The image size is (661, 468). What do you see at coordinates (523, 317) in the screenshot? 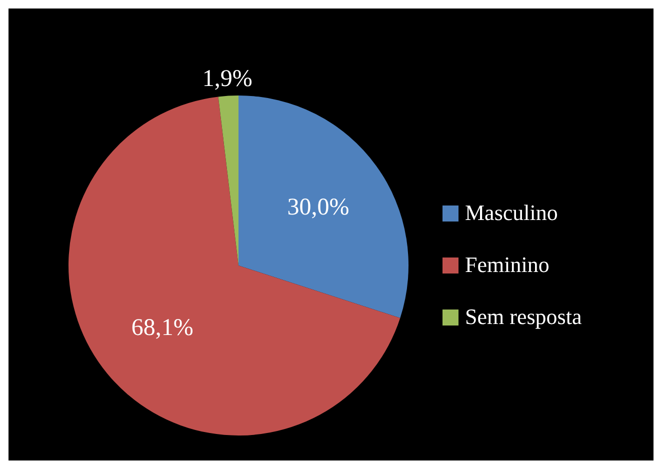
I see `legend-label: Sem resposta` at bounding box center [523, 317].